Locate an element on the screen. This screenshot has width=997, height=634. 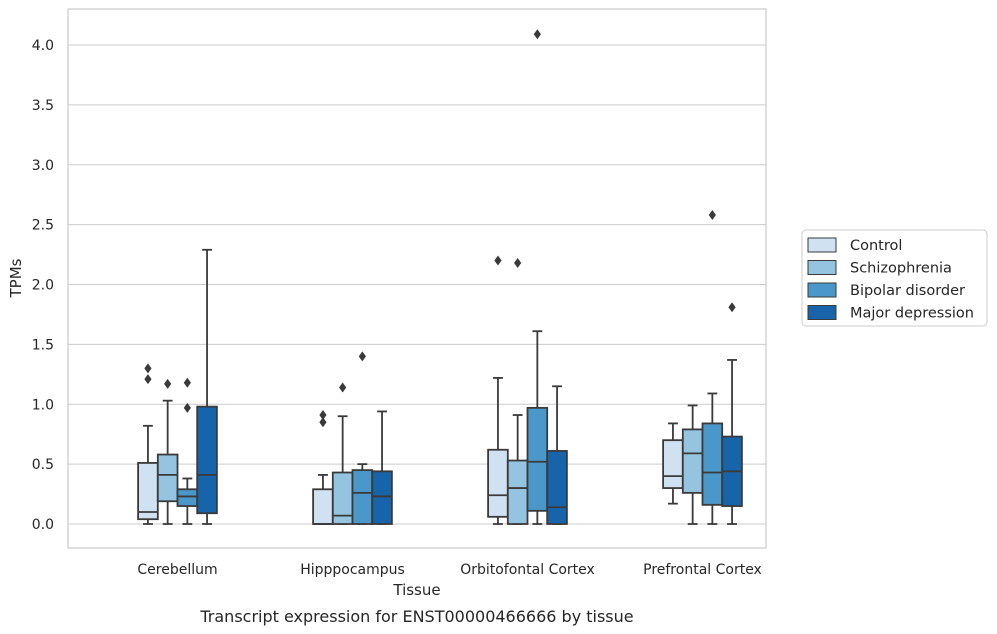
x-tick-label: Cerebellum is located at coordinates (177, 570).